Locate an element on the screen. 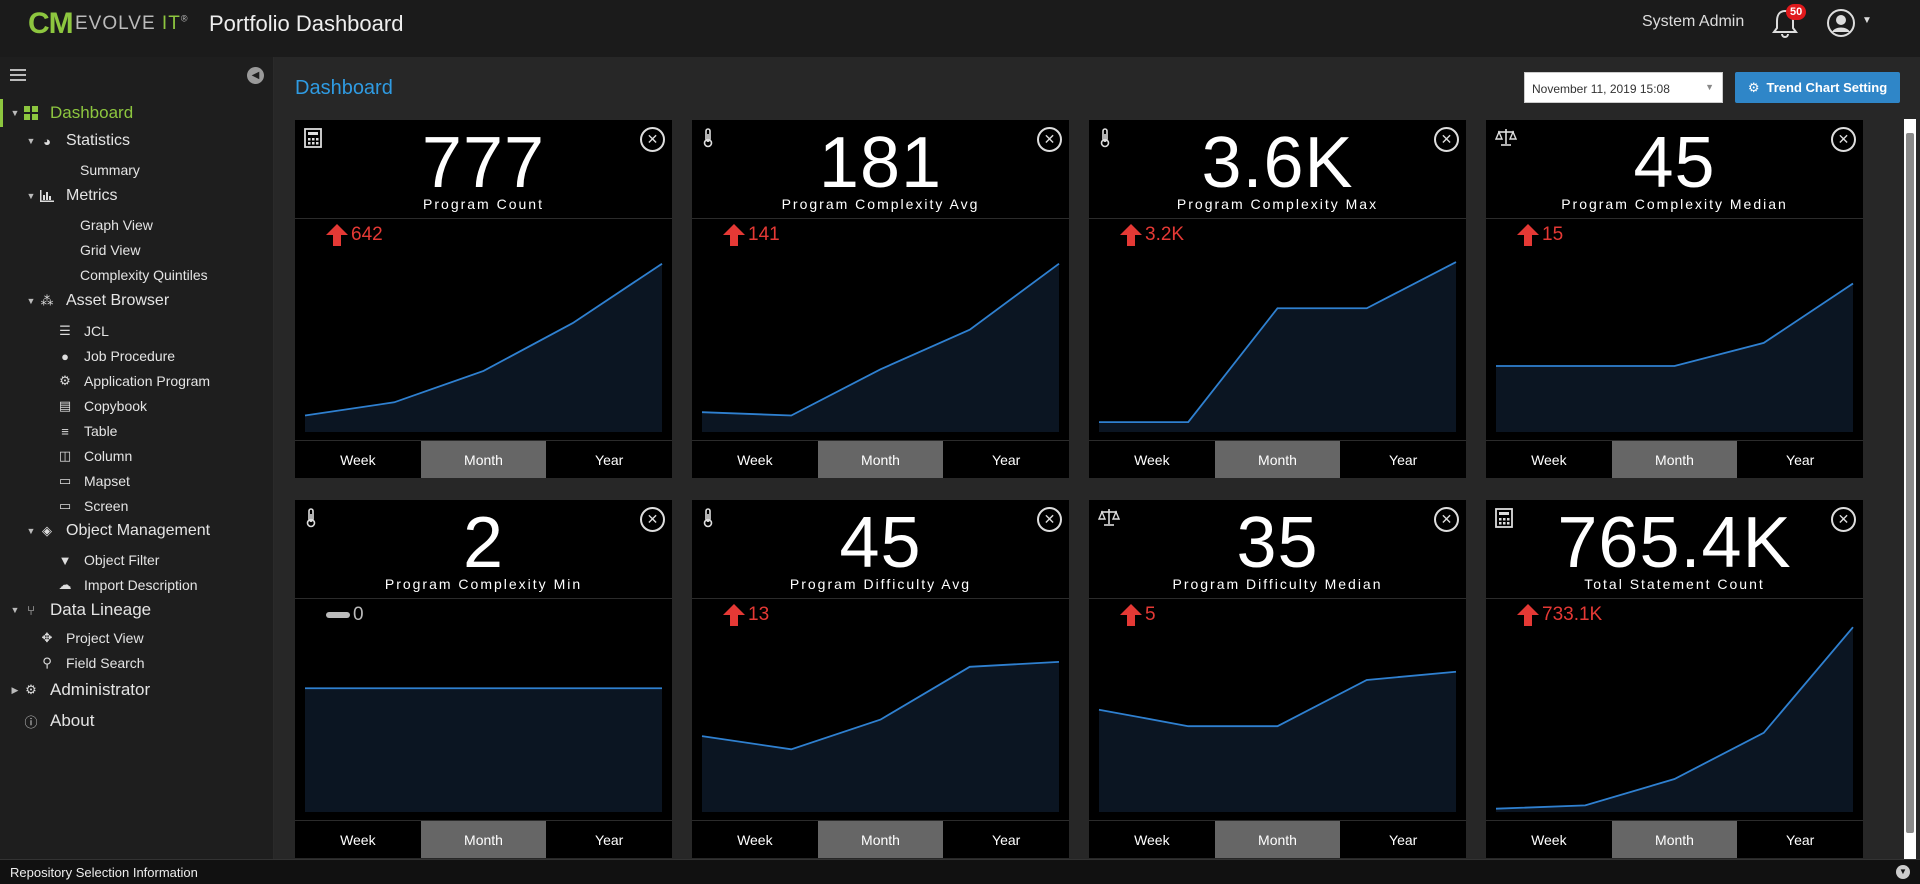  cubes-icon: ⁂ is located at coordinates (47, 300).